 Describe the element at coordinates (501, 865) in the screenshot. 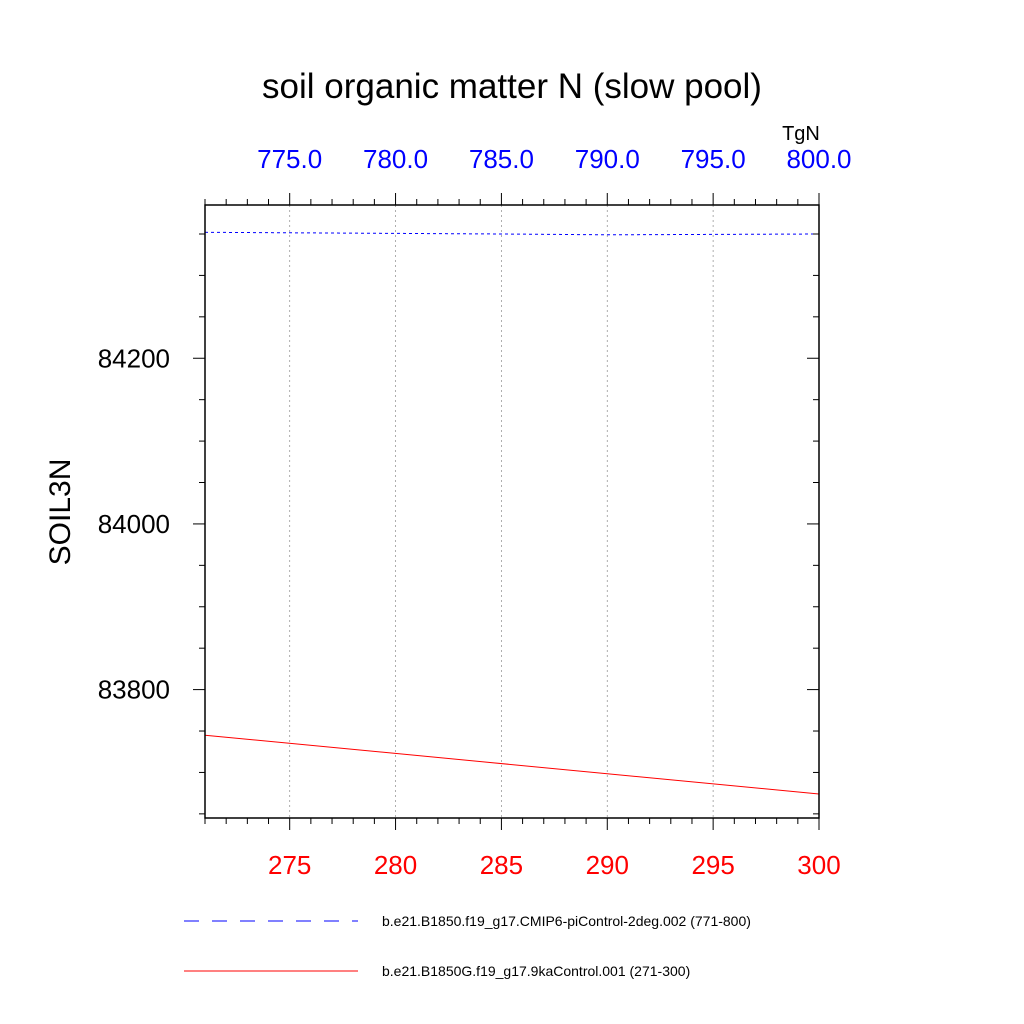

I see `x-tick-label: 285` at that location.